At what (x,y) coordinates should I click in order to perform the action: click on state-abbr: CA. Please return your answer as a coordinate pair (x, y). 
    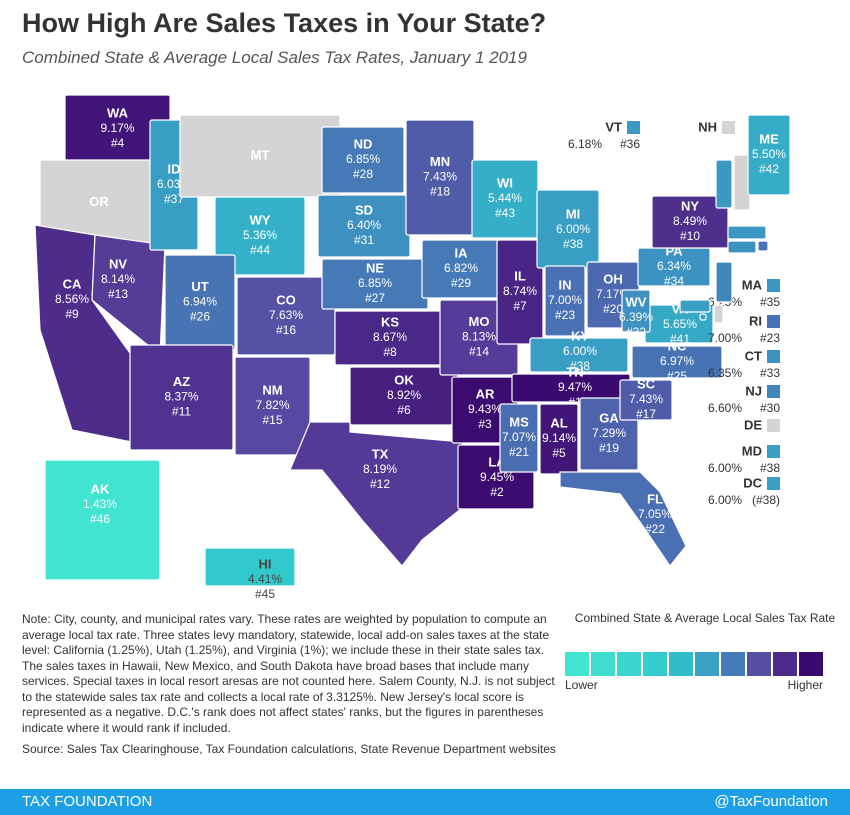
    Looking at the image, I should click on (72, 283).